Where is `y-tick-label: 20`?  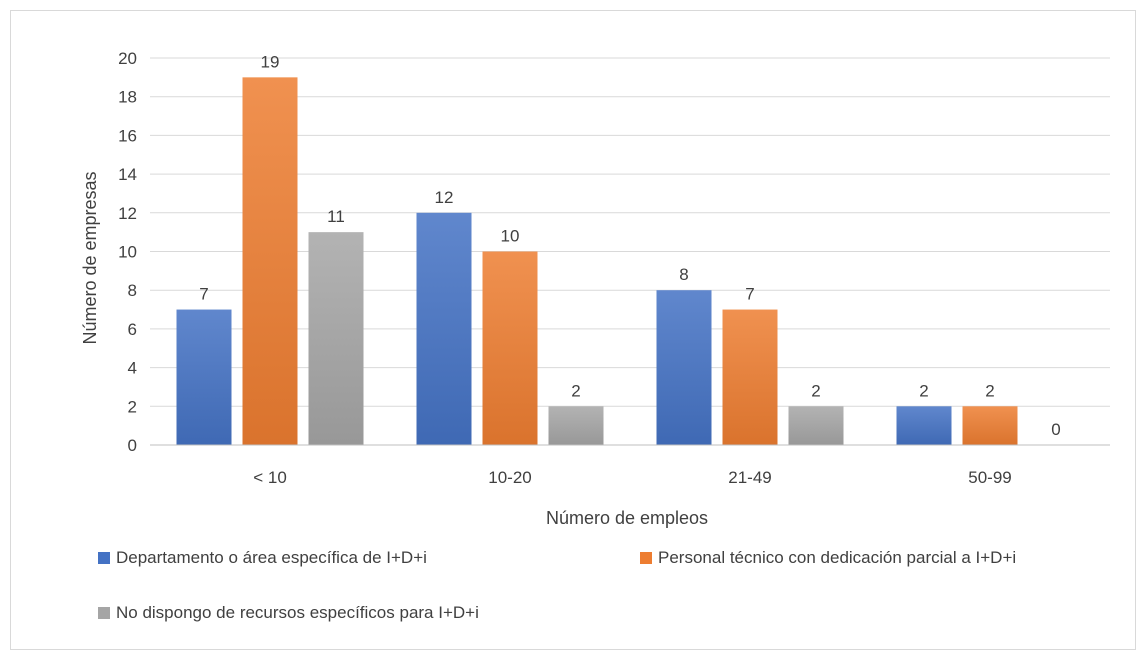
y-tick-label: 20 is located at coordinates (127, 58).